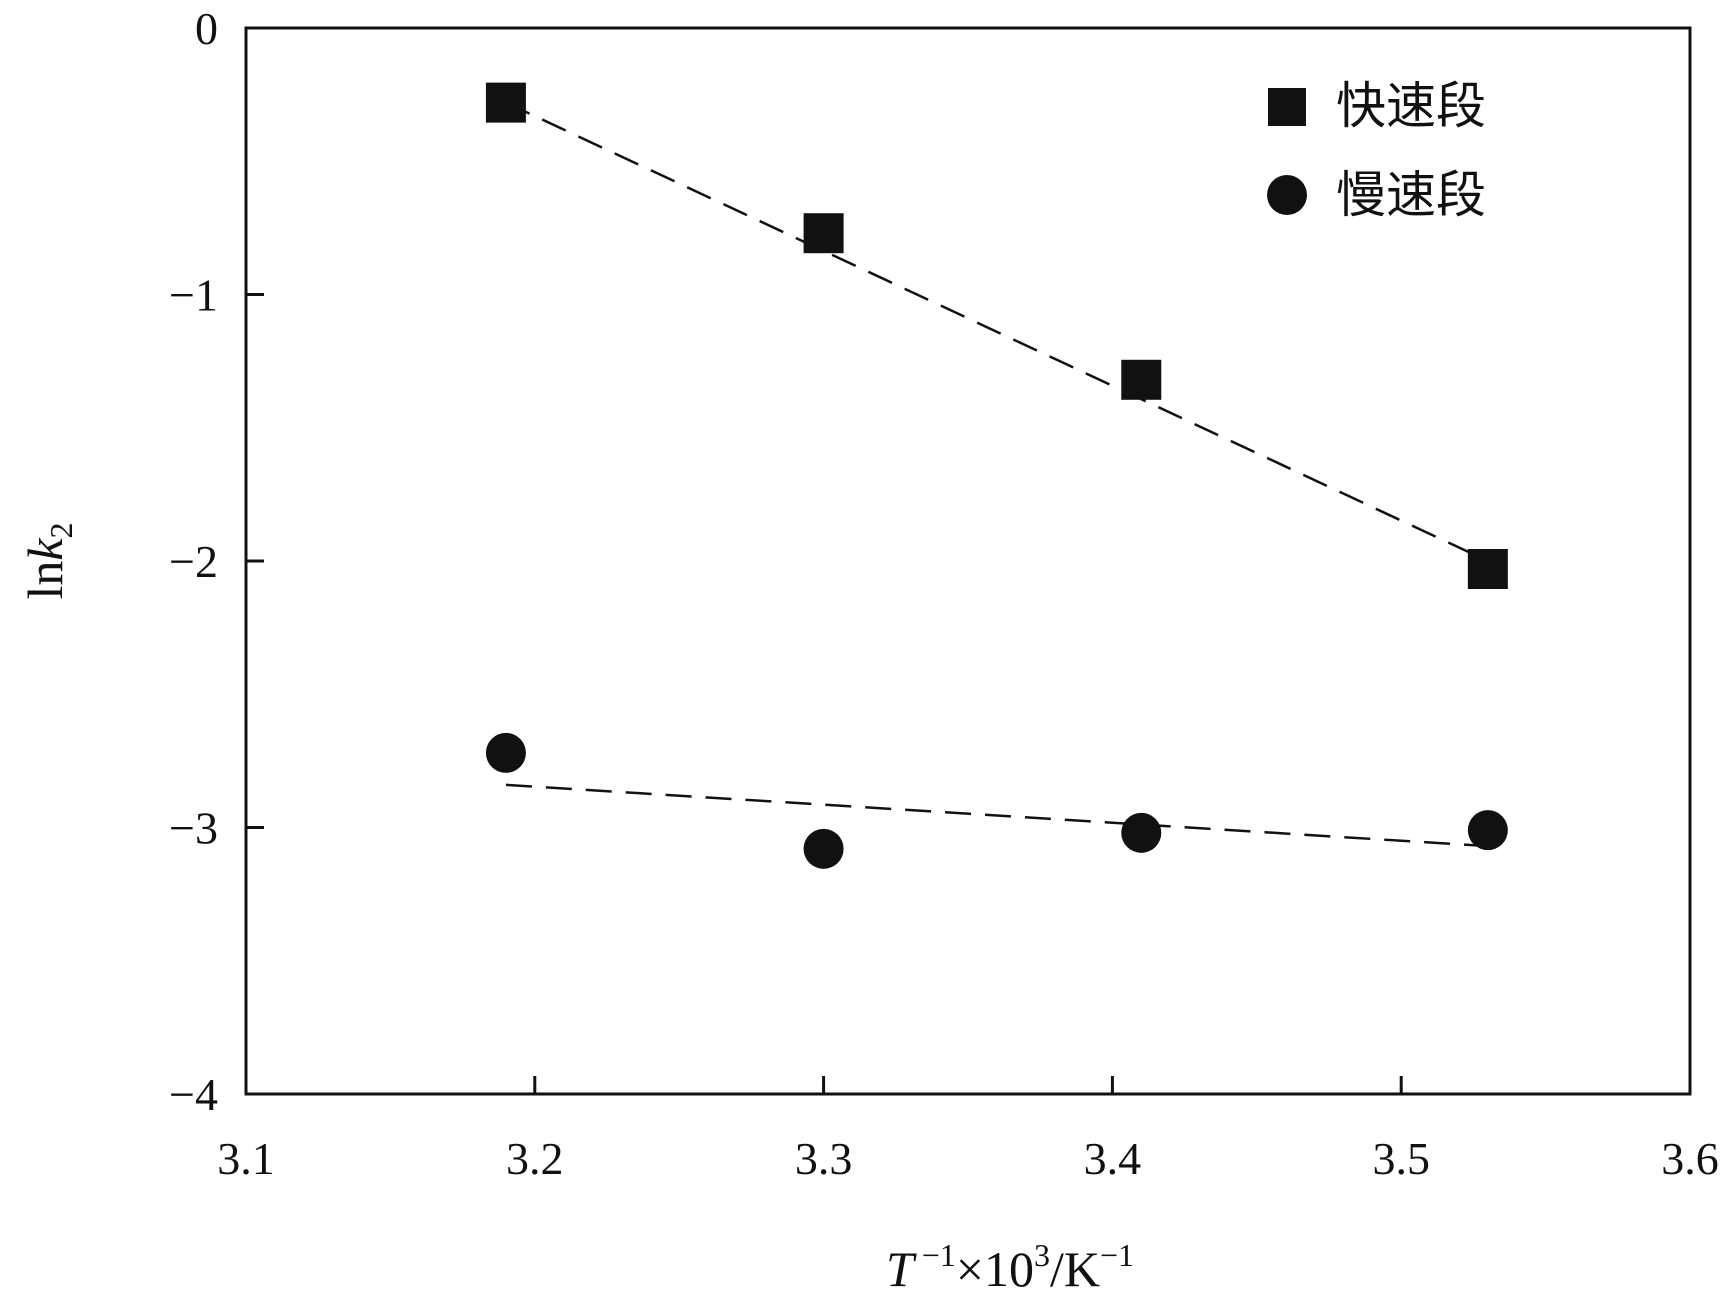 The height and width of the screenshot is (1306, 1725). I want to click on legend-square-marker, so click(1287, 107).